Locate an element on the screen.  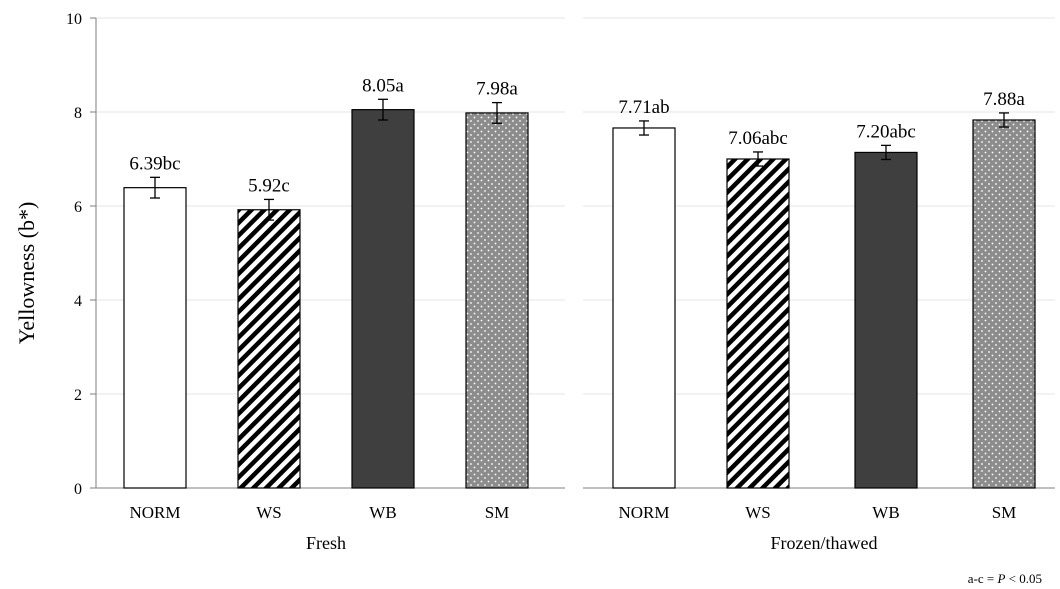
data-label: 7.06abc is located at coordinates (758, 138).